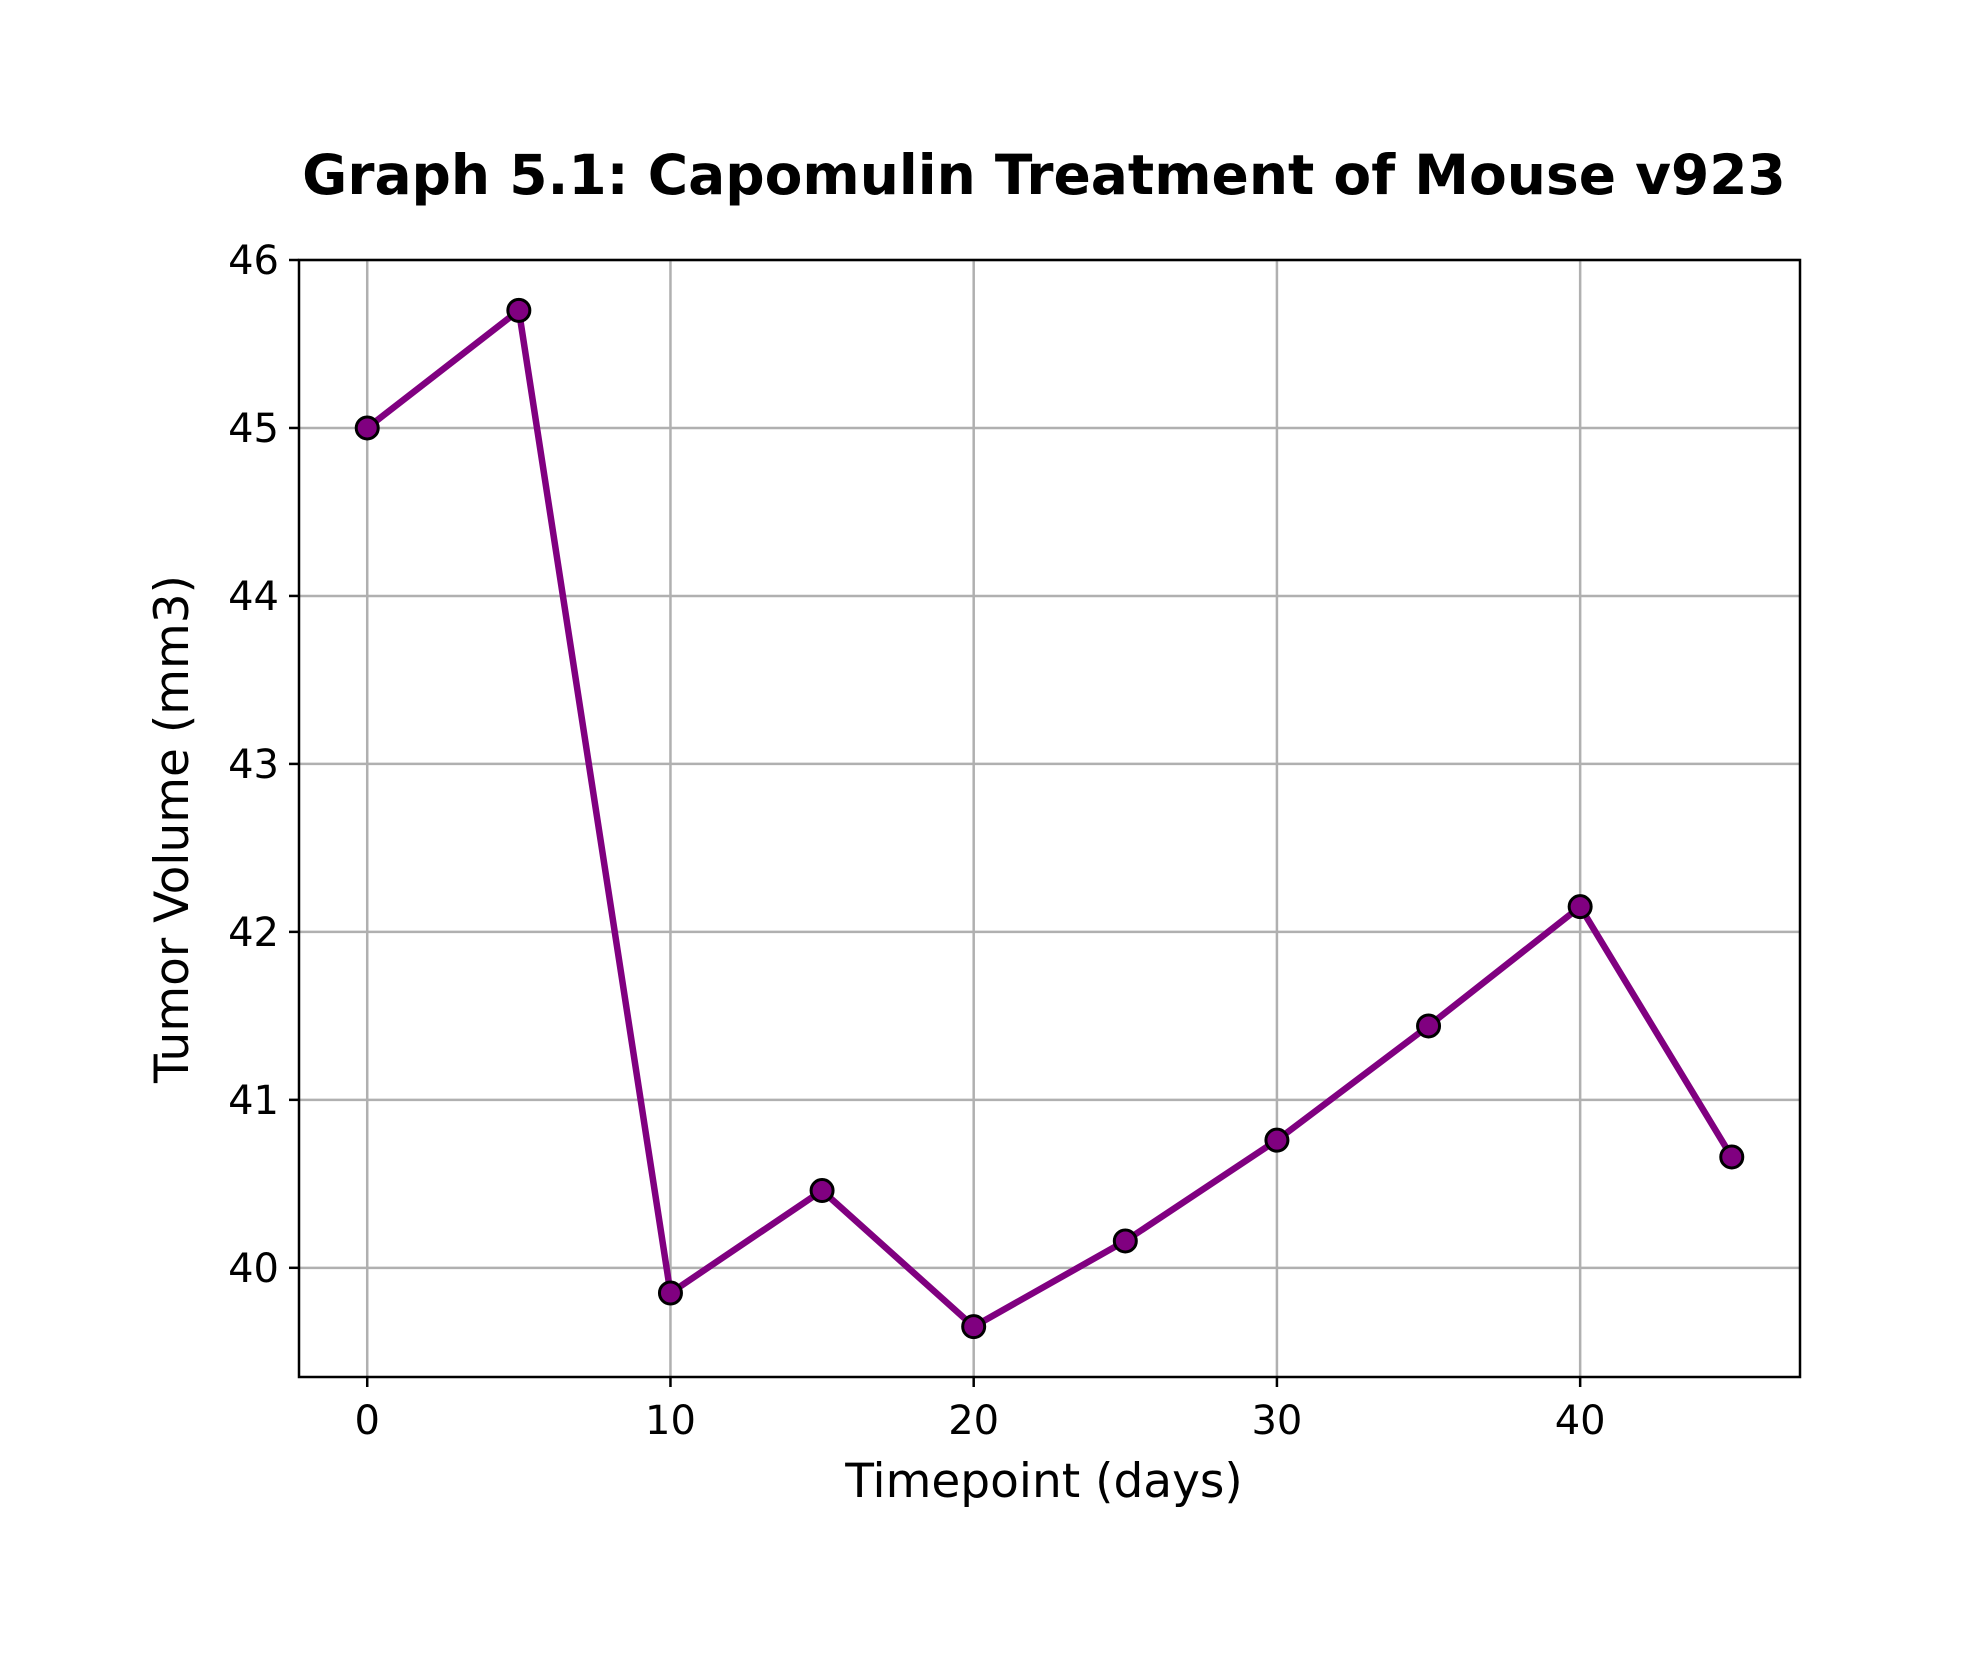 The width and height of the screenshot is (1978, 1657). I want to click on y-tick-label: 40, so click(253, 1269).